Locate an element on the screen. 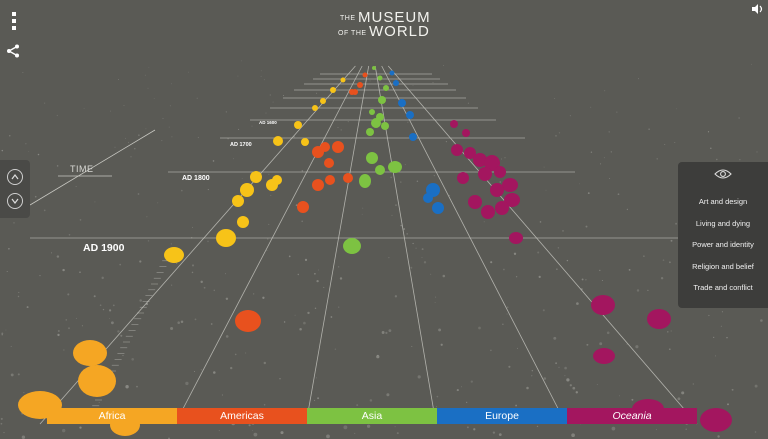  filter-power-and-identity: Power and identity is located at coordinates (723, 244).